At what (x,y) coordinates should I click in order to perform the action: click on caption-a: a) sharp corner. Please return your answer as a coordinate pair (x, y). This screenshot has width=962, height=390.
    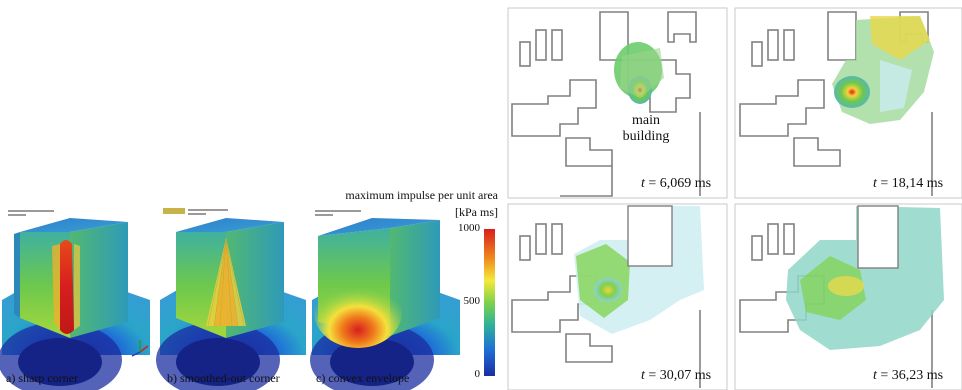
    Looking at the image, I should click on (42, 378).